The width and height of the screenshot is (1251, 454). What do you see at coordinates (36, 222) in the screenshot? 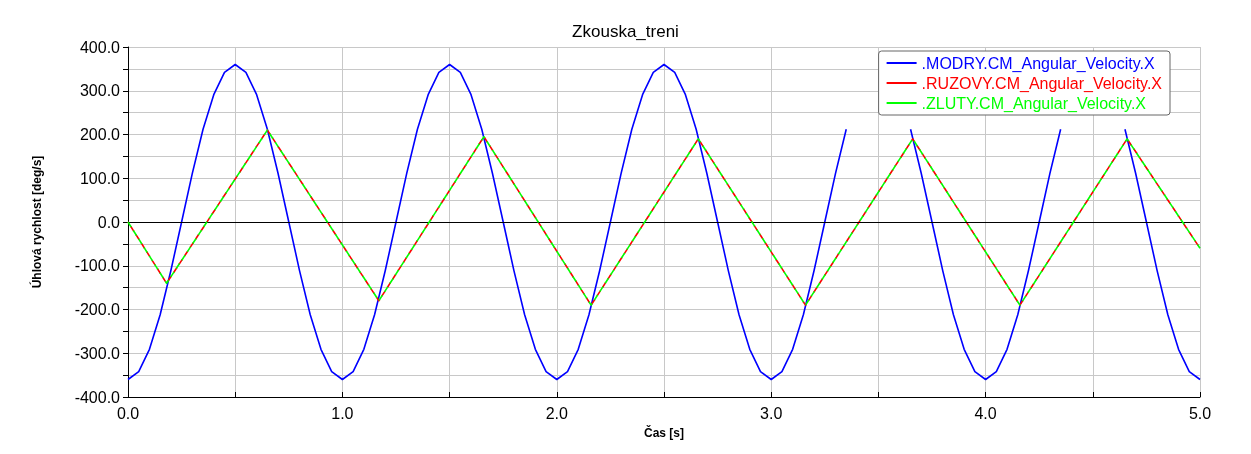
I see `y-axis-title: Úhlová rychlost [deg/s]` at bounding box center [36, 222].